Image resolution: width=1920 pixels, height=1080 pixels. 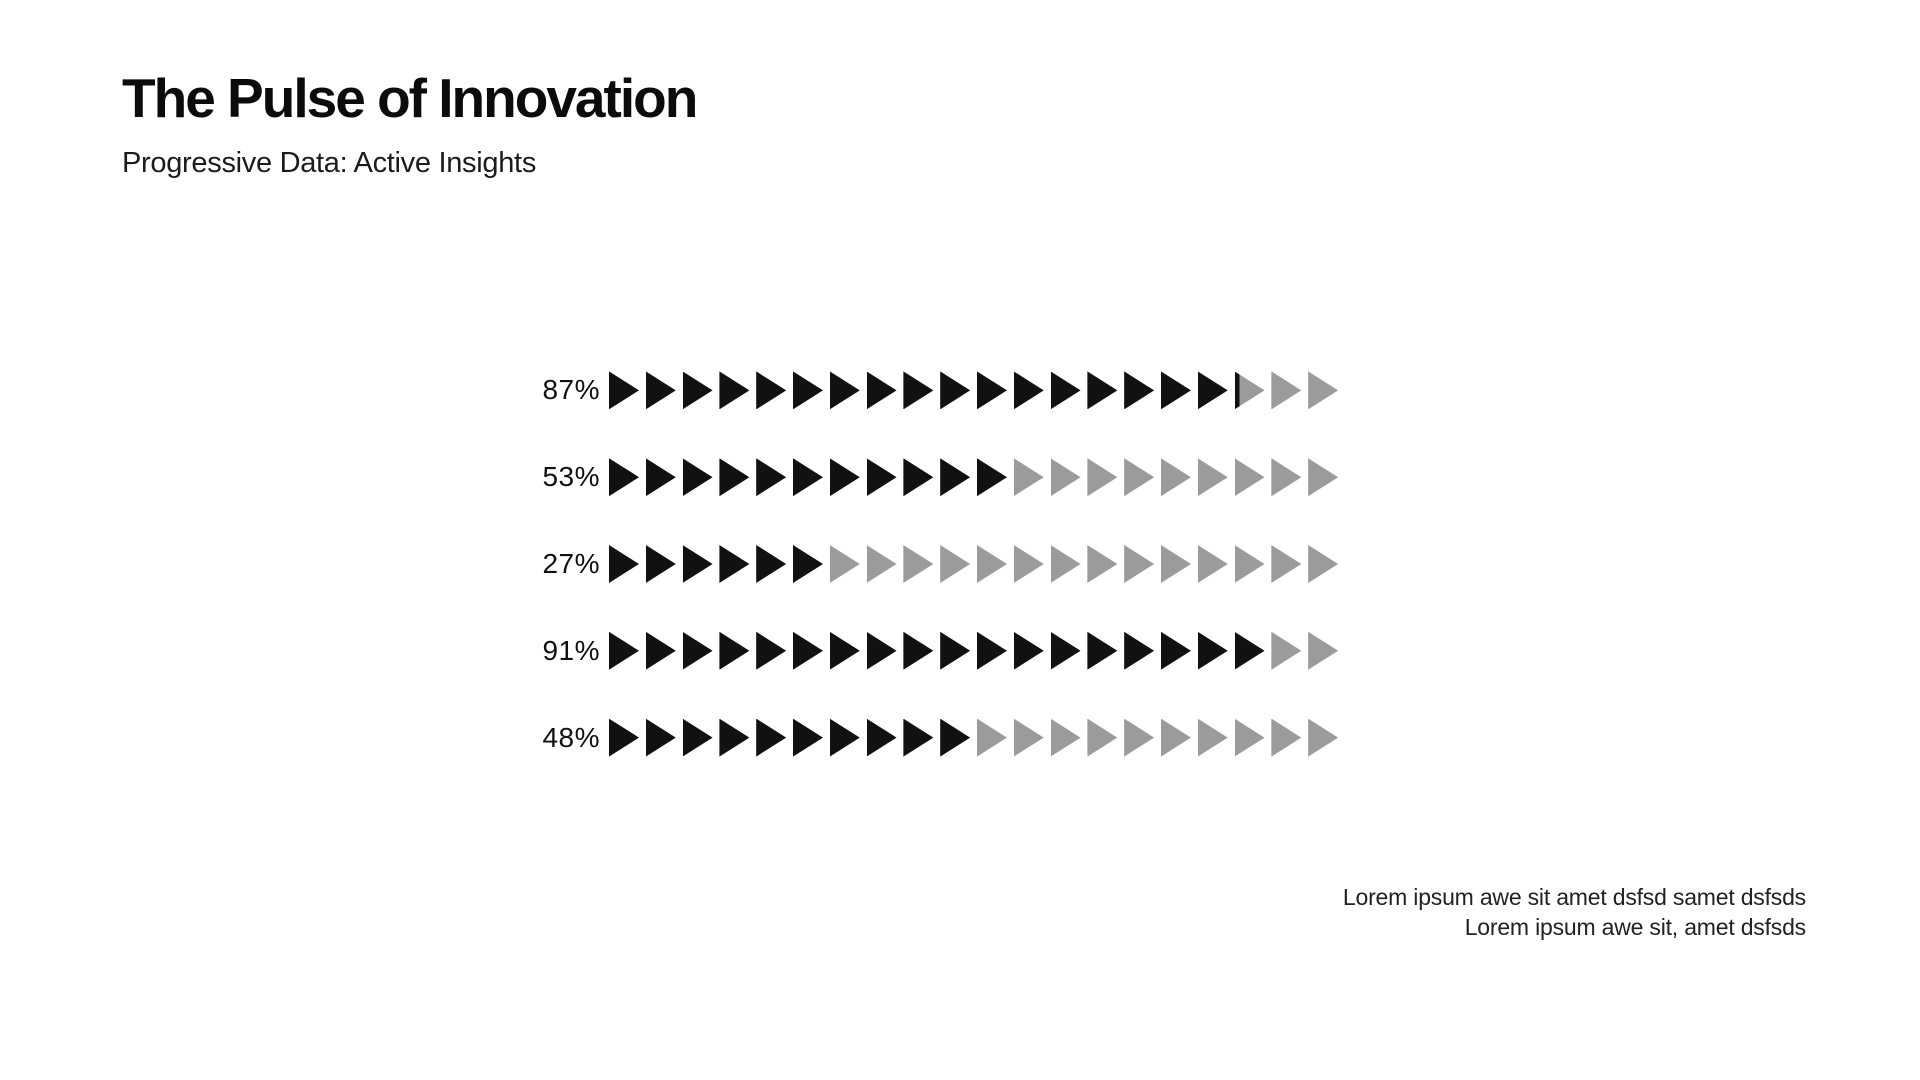 What do you see at coordinates (571, 563) in the screenshot?
I see `row-percentage-label: 27%` at bounding box center [571, 563].